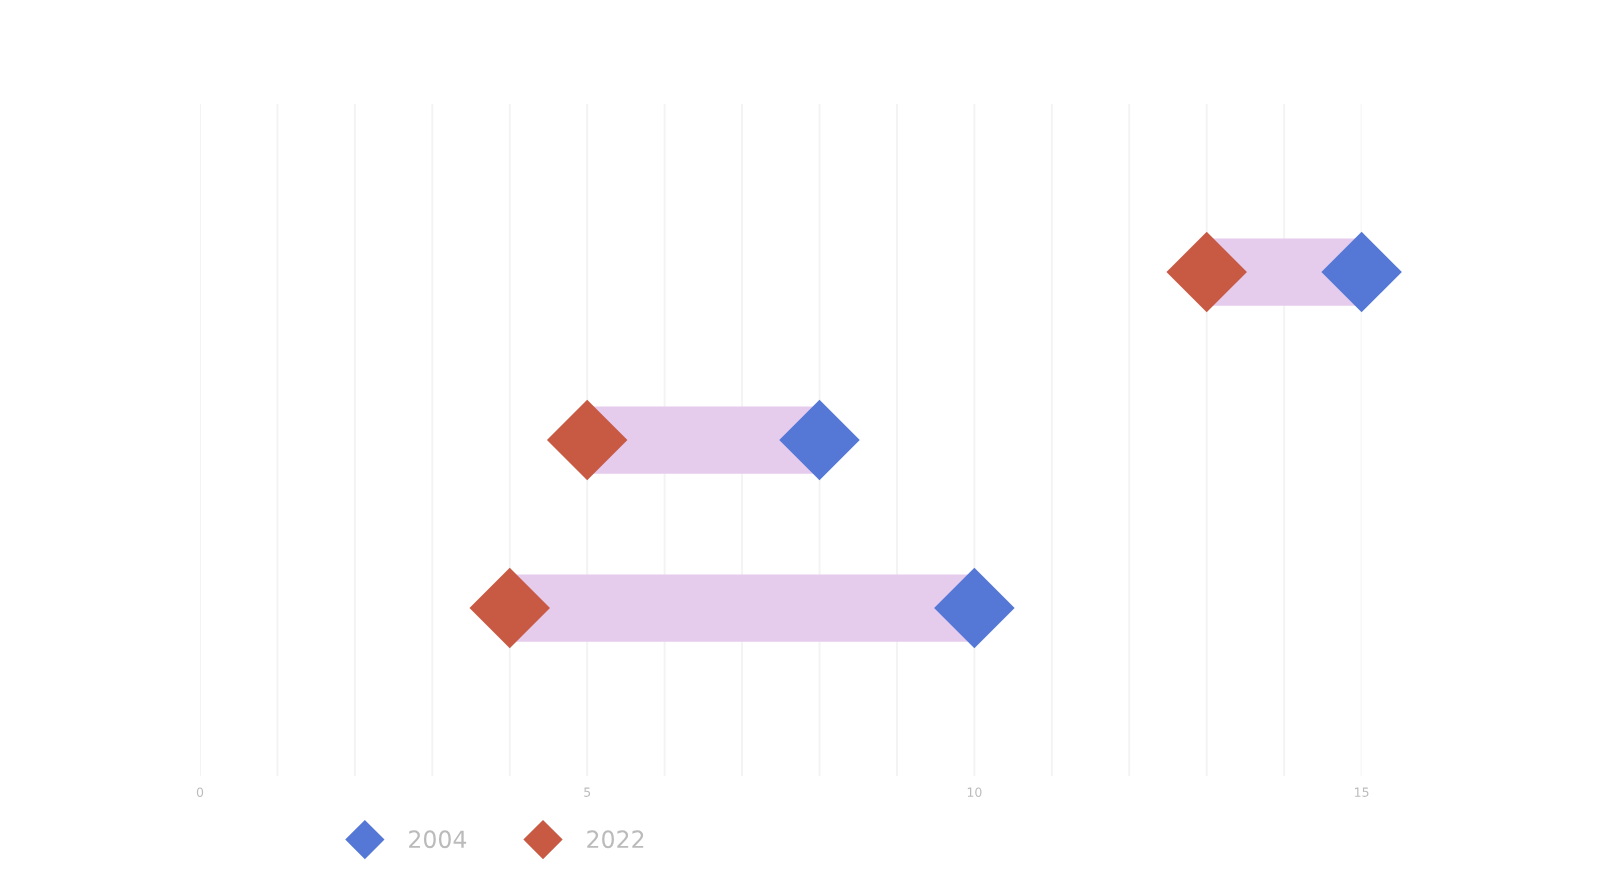 The image size is (1600, 874). I want to click on legend-label: 2022, so click(615, 839).